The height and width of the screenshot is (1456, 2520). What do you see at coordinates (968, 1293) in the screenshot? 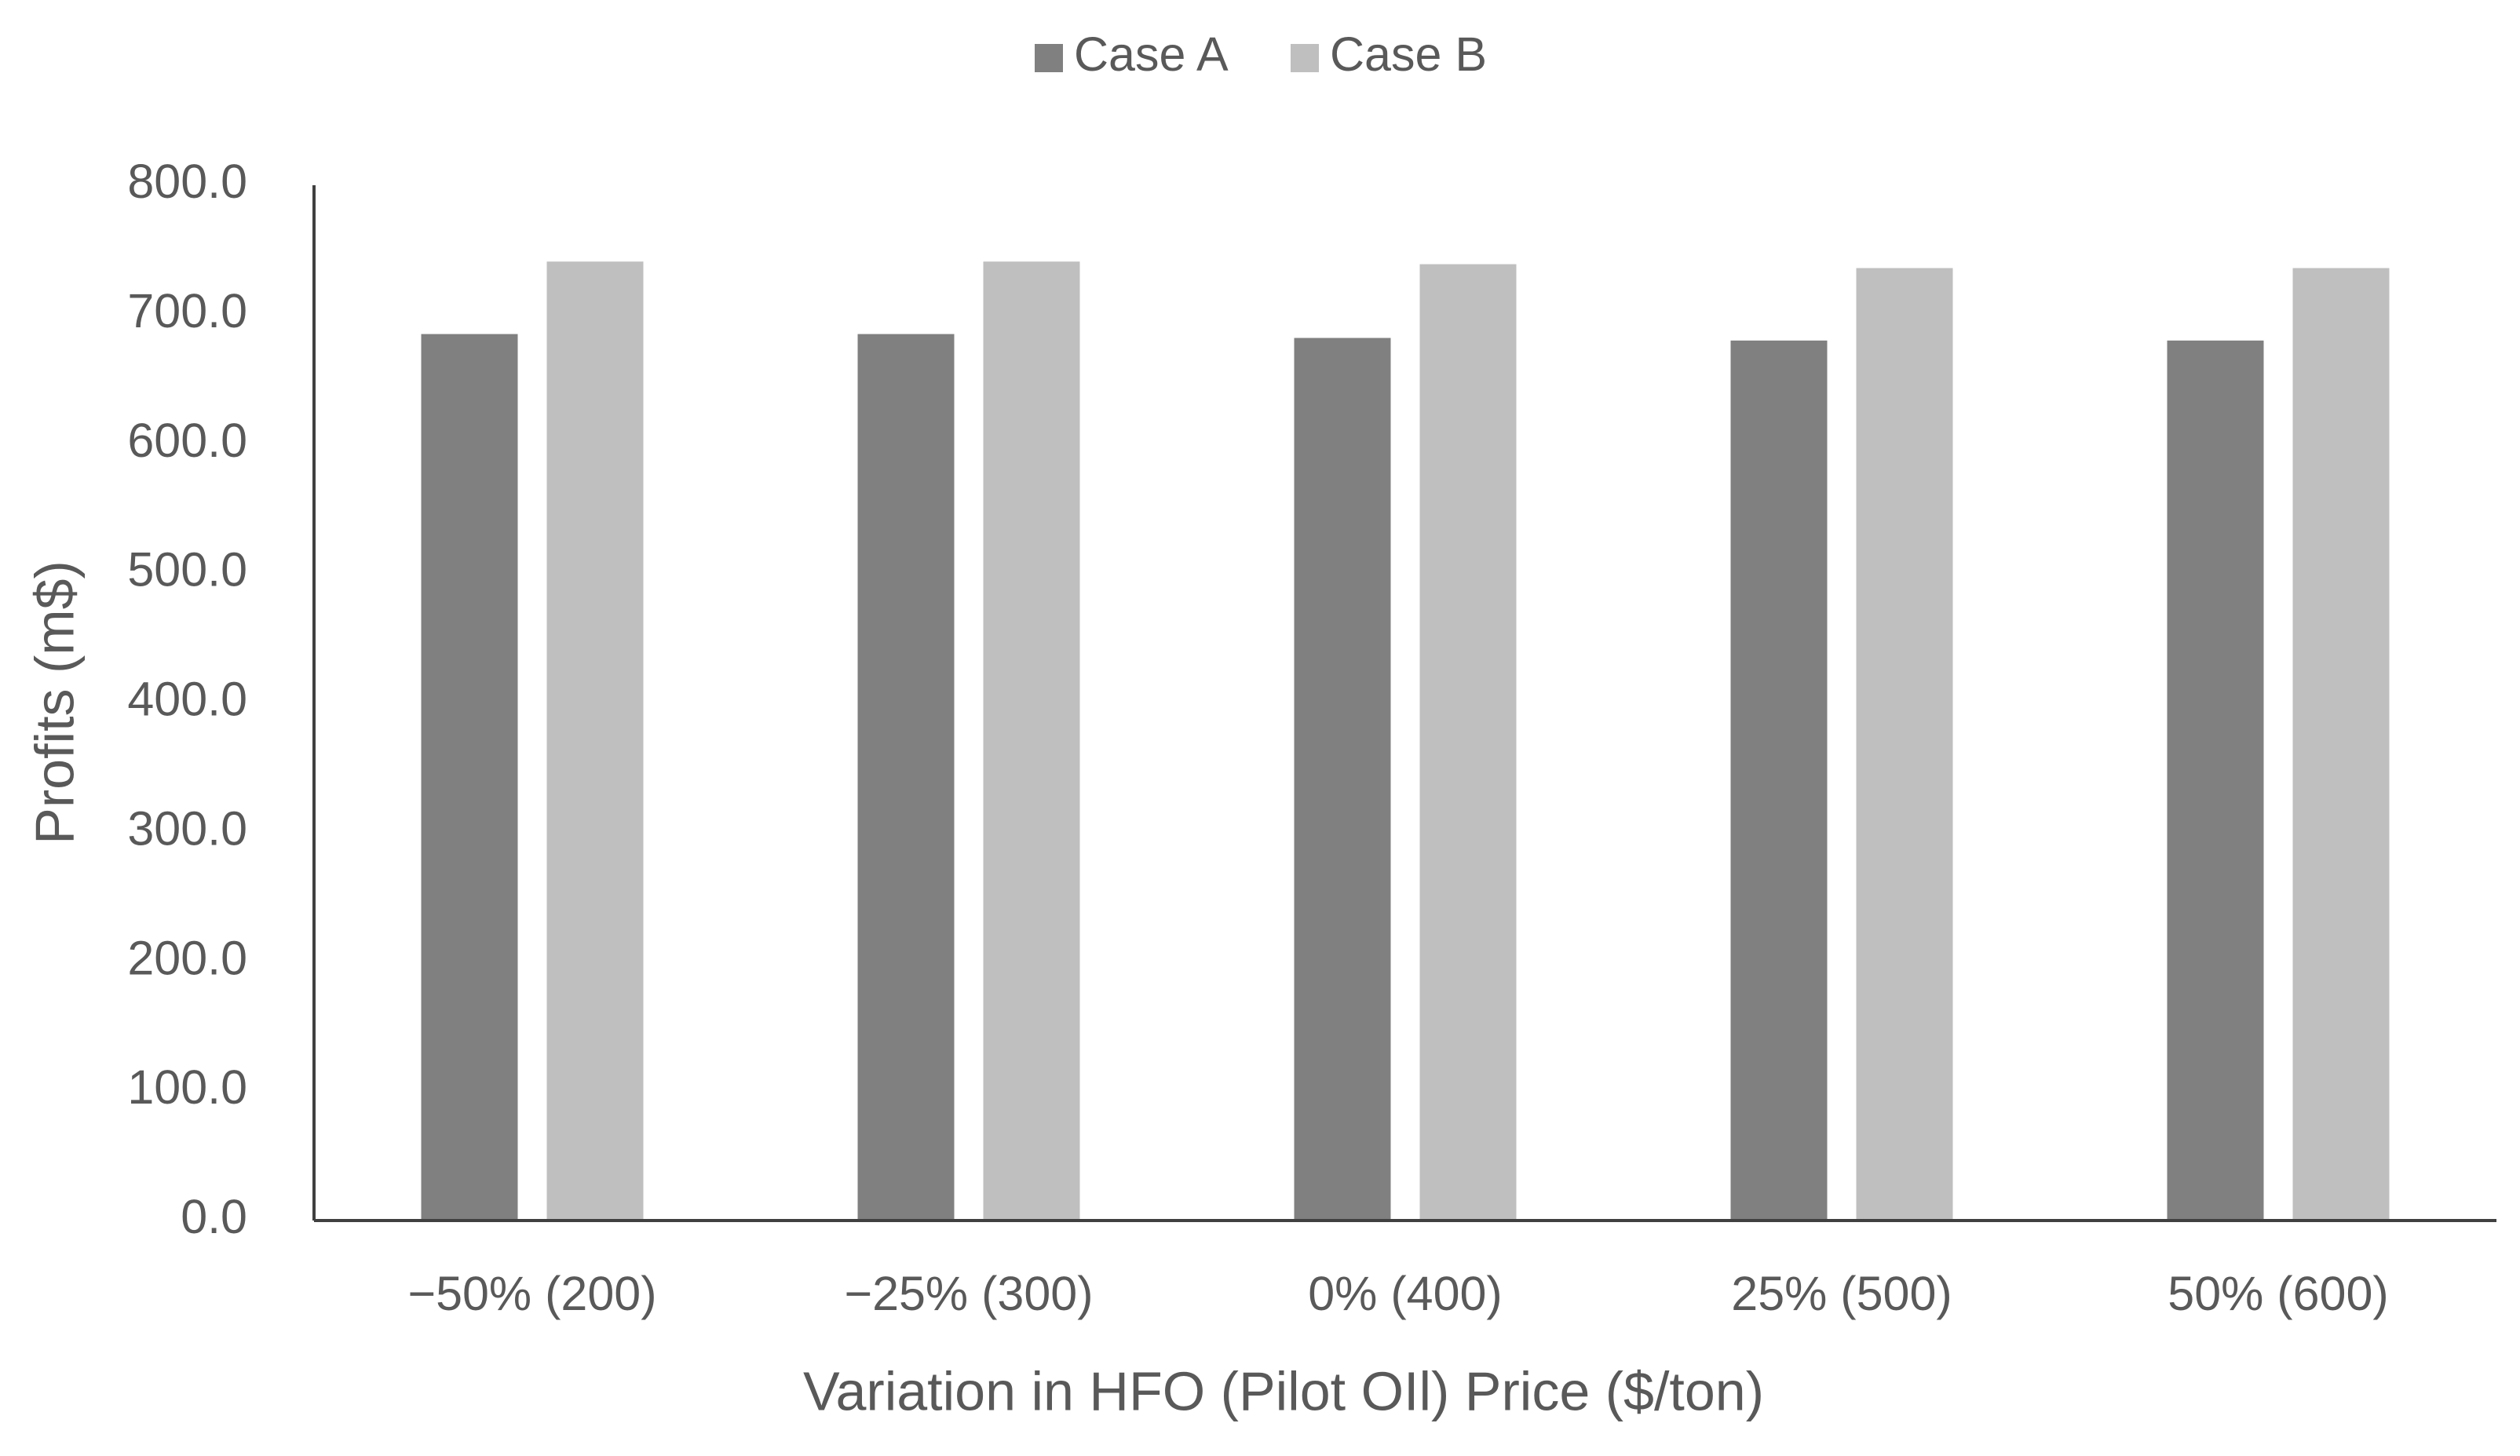
I see `x-tick-label: −25% (300)` at bounding box center [968, 1293].